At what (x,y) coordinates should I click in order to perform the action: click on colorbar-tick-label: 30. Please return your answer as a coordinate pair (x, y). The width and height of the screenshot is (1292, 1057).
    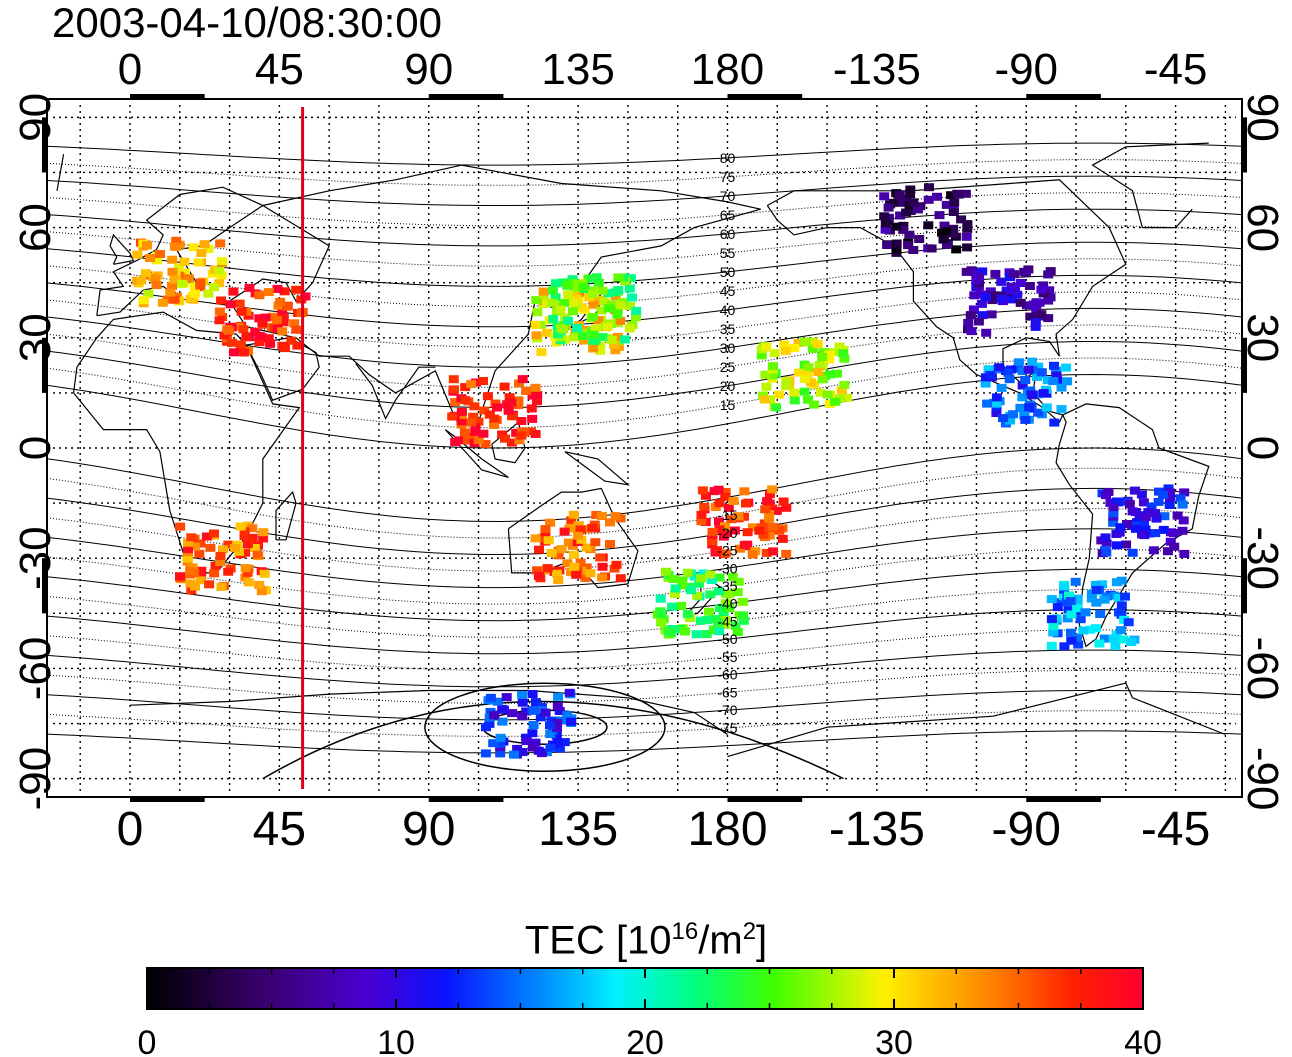
    Looking at the image, I should click on (894, 1040).